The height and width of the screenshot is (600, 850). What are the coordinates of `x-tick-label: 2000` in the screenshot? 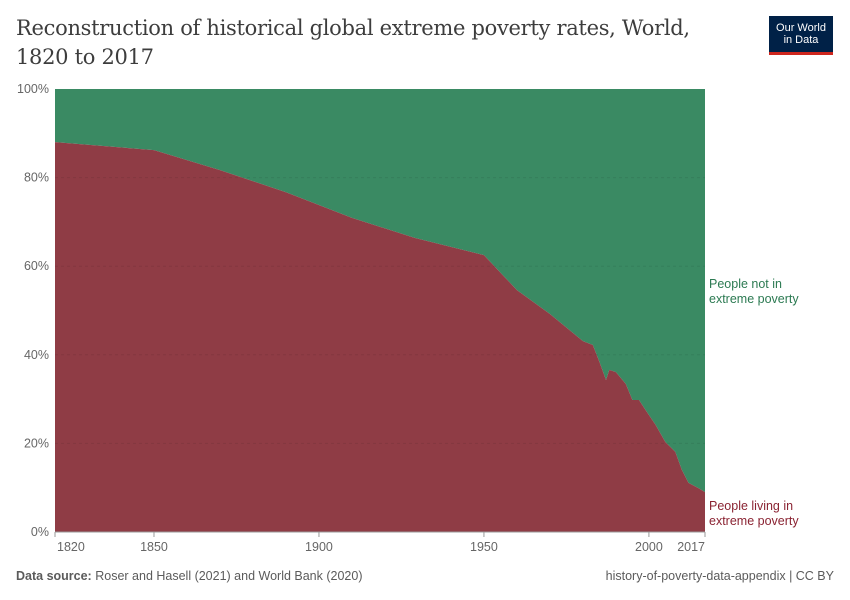 It's located at (649, 547).